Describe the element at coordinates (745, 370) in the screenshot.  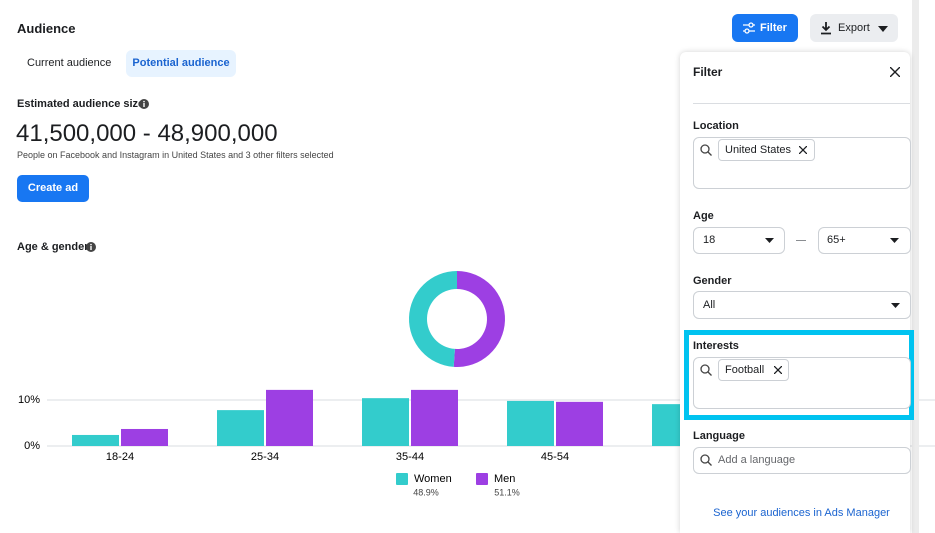
I see `tag-text: Football` at that location.